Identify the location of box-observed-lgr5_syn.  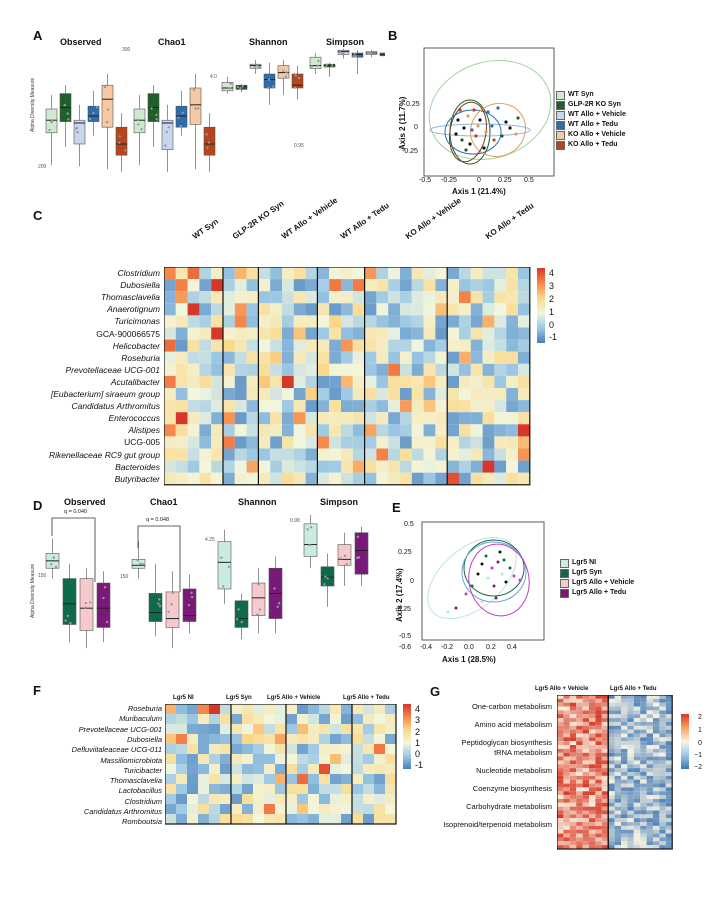
(69, 603).